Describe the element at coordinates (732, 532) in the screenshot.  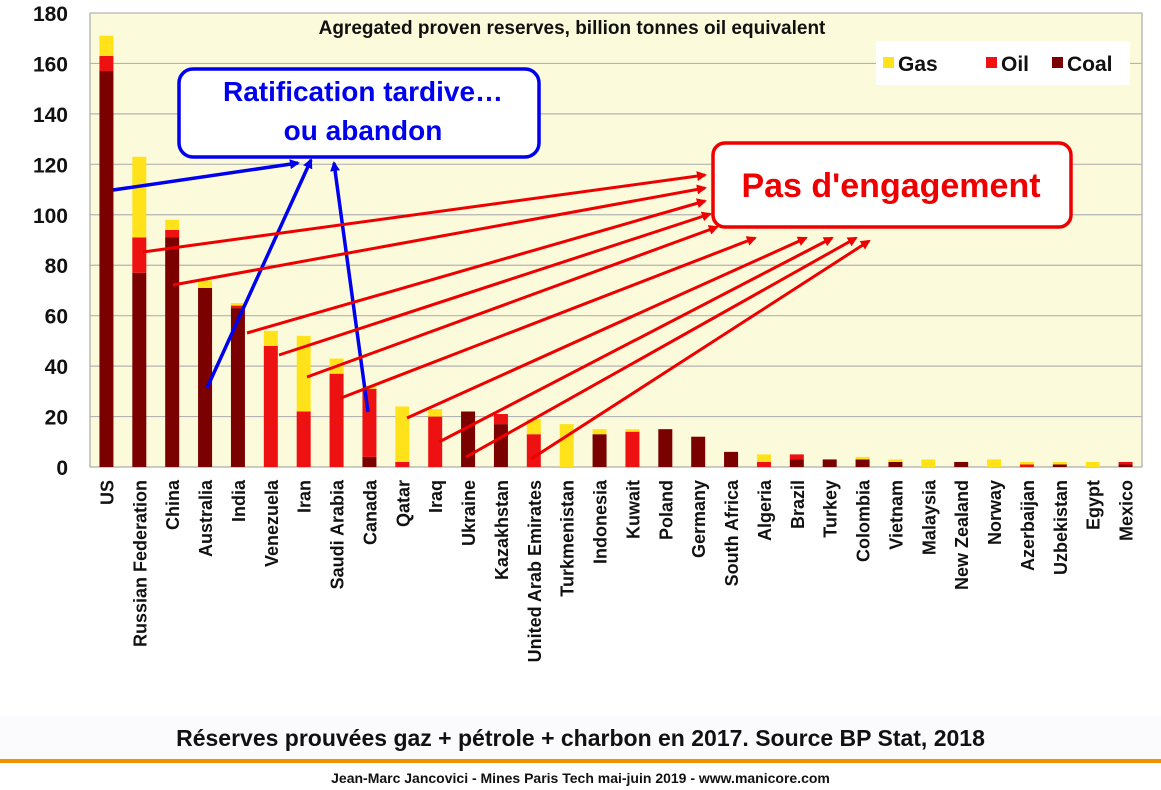
I see `x-tick-label: South Africa` at that location.